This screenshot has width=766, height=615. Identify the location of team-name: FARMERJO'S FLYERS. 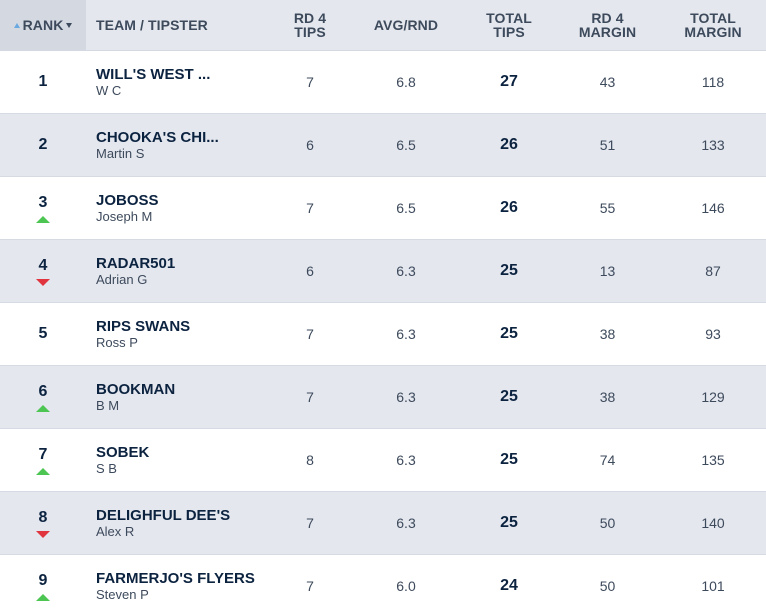
(175, 578).